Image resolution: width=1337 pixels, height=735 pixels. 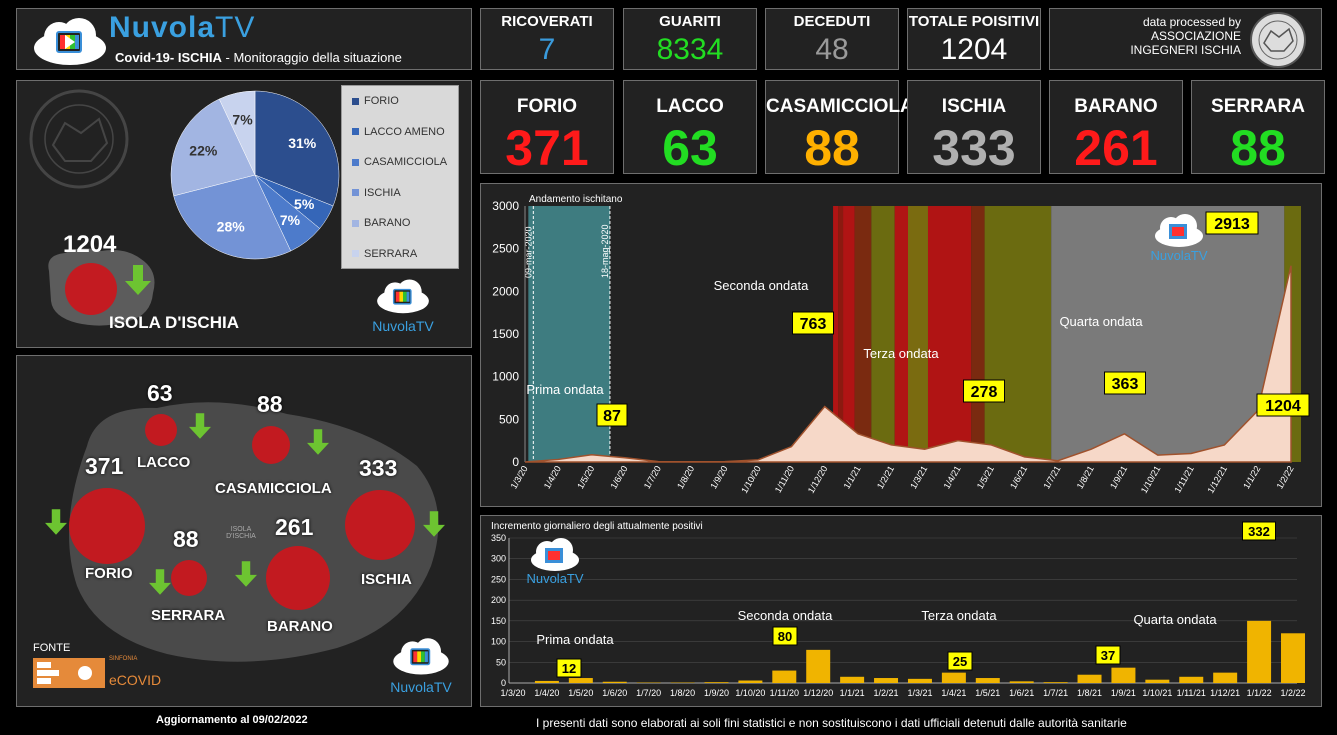 What do you see at coordinates (400, 101) in the screenshot?
I see `pie-legend-item: FORIO` at bounding box center [400, 101].